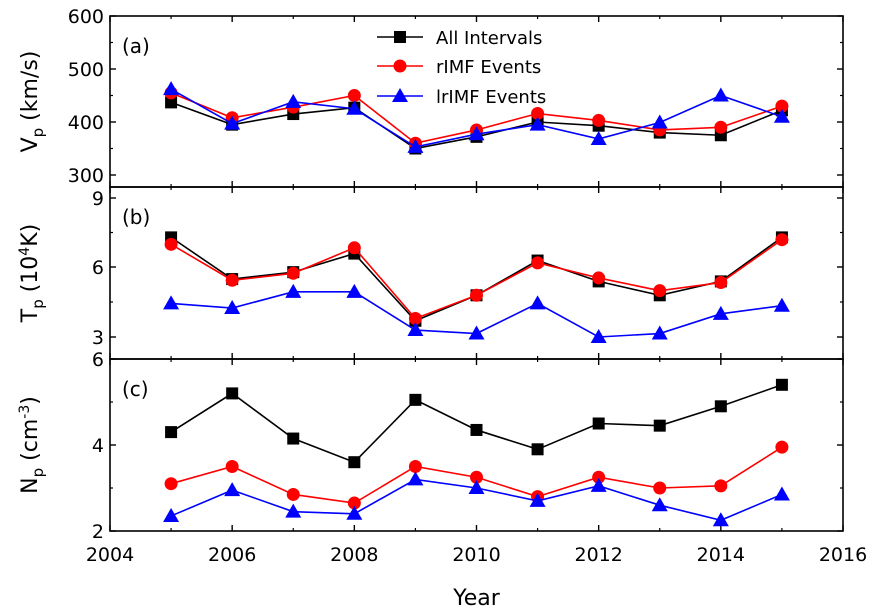 This screenshot has width=881, height=615. What do you see at coordinates (232, 555) in the screenshot?
I see `x-tick-label: 2006` at bounding box center [232, 555].